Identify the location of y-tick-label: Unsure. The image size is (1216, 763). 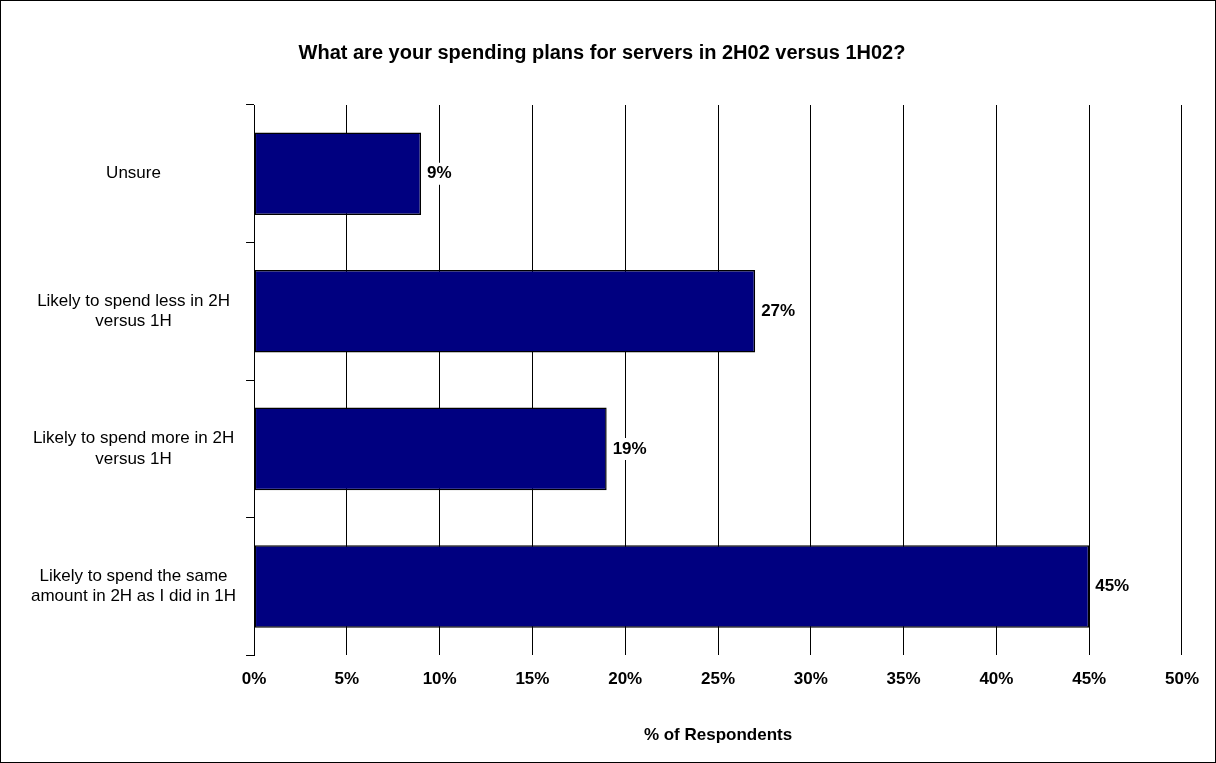
(133, 173).